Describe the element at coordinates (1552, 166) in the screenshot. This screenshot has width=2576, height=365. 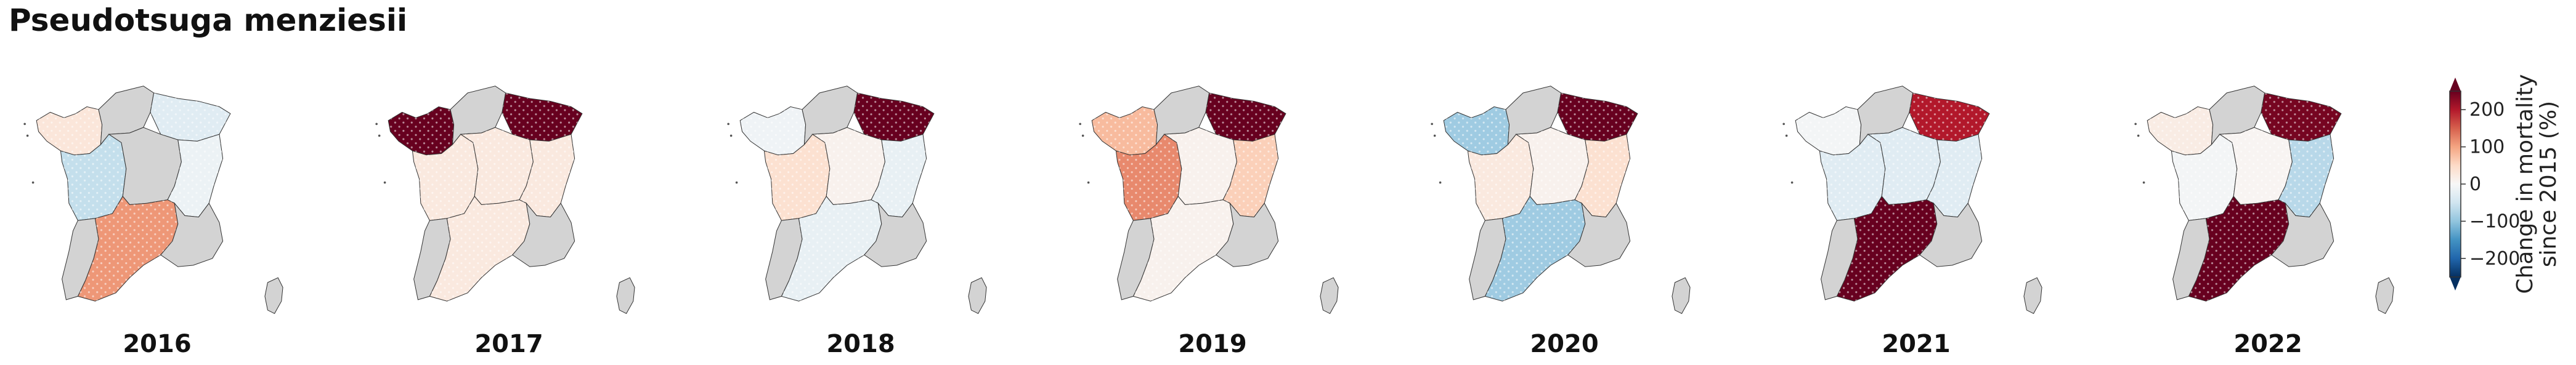
I see `region-hatch-c-2020` at that location.